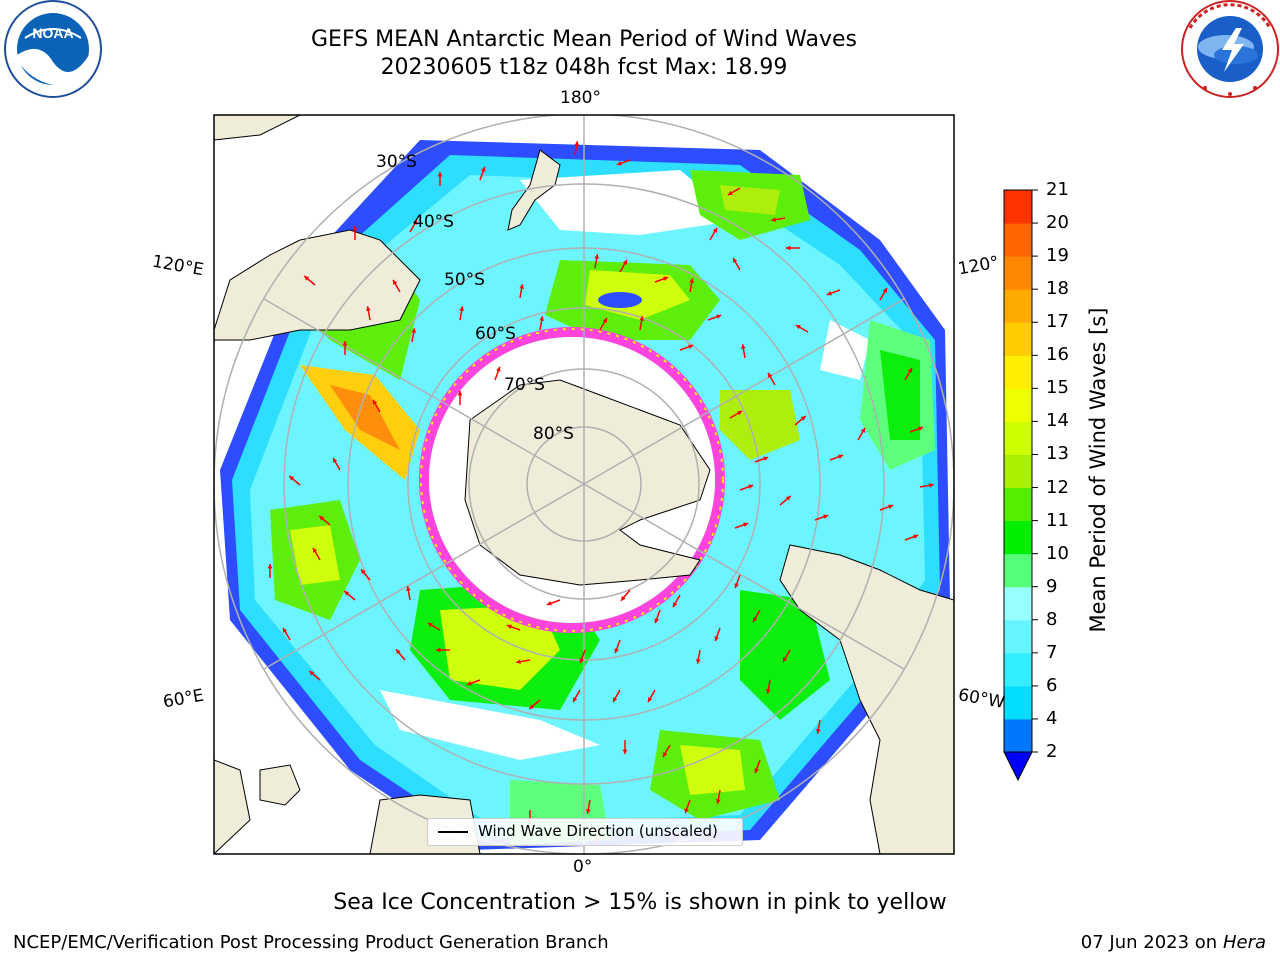 Image resolution: width=1280 pixels, height=960 pixels. What do you see at coordinates (1244, 942) in the screenshot?
I see `footer-host: Hera` at bounding box center [1244, 942].